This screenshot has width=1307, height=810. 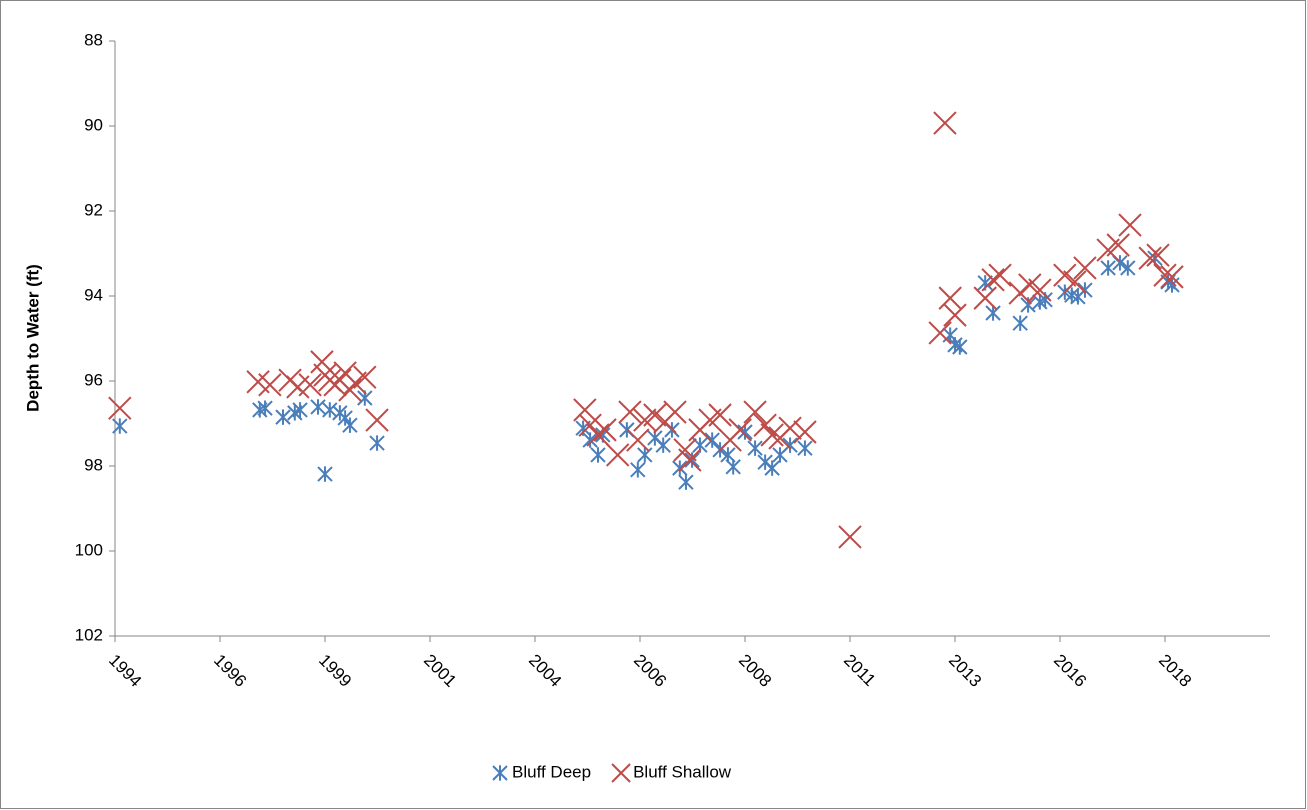 What do you see at coordinates (93, 294) in the screenshot?
I see `y-tick-label: 94` at bounding box center [93, 294].